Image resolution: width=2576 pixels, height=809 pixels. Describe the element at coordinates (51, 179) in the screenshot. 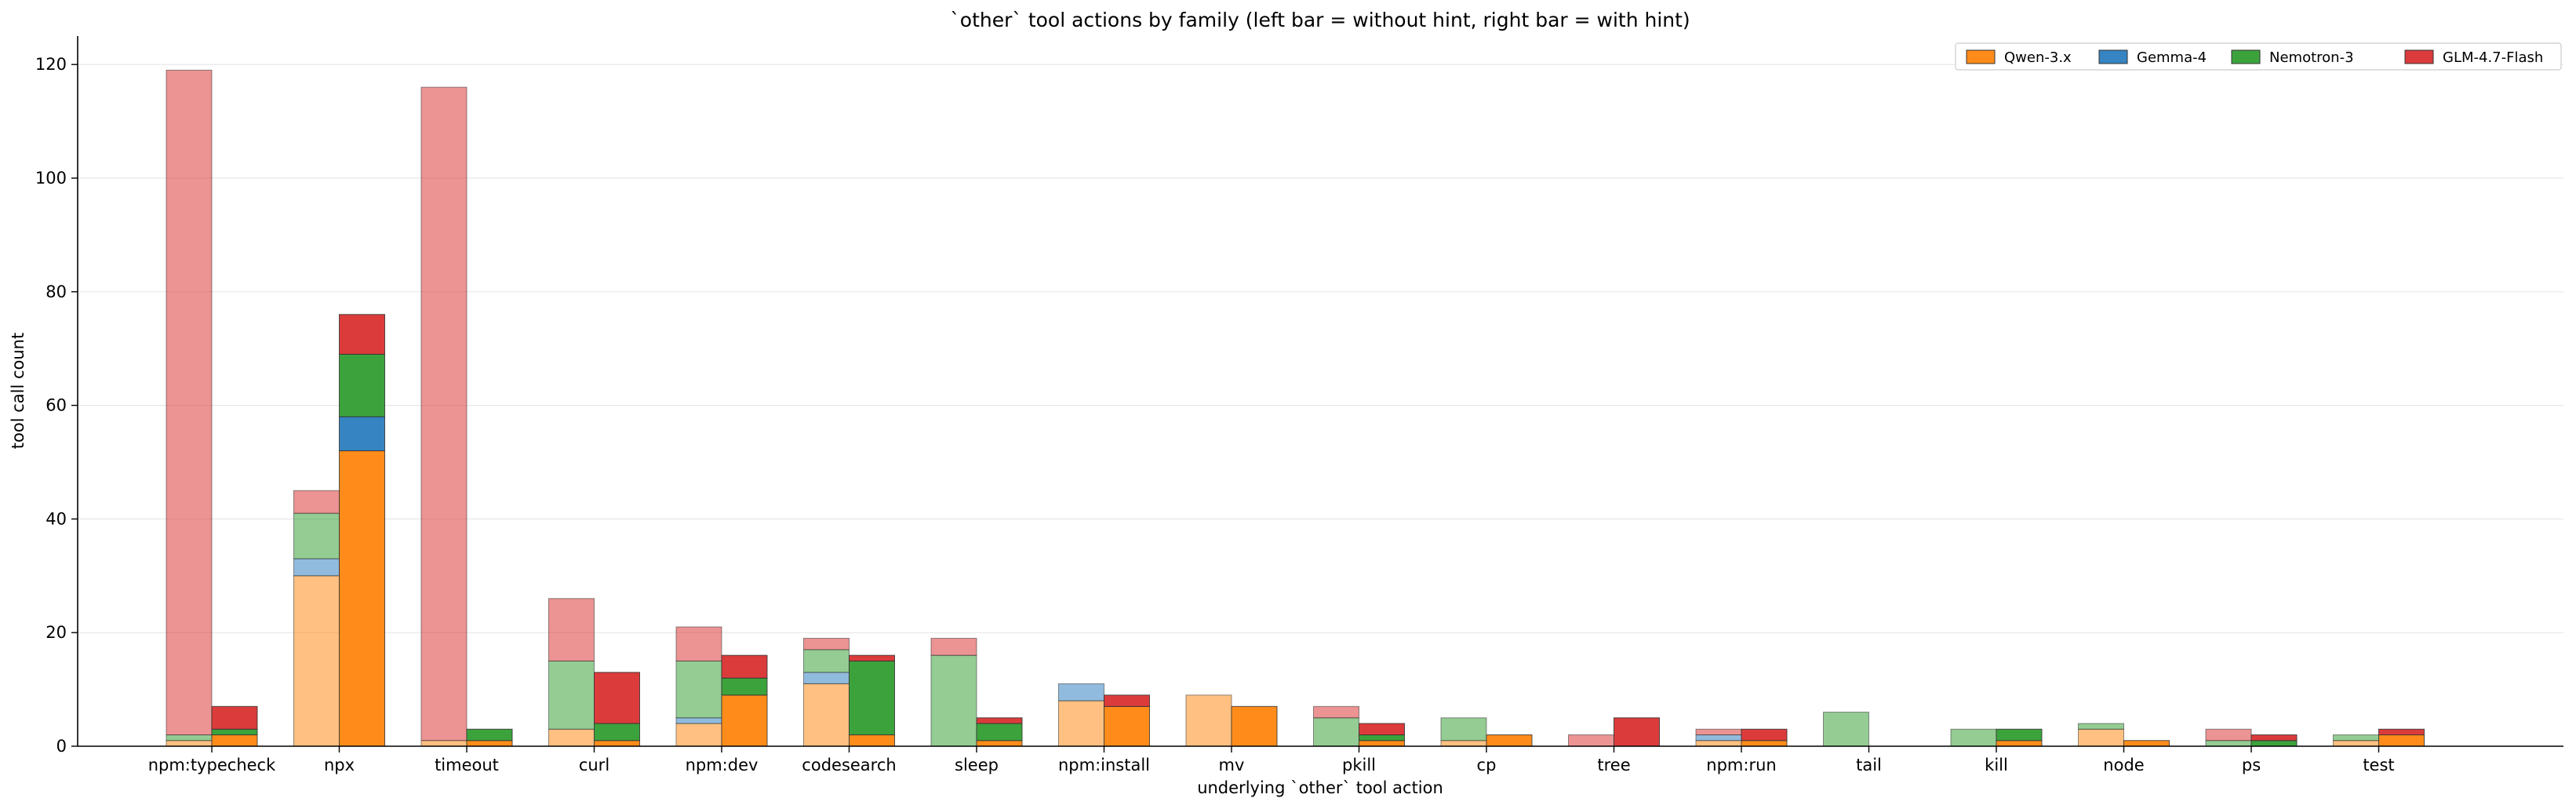

I see `y-tick-label: 100` at that location.